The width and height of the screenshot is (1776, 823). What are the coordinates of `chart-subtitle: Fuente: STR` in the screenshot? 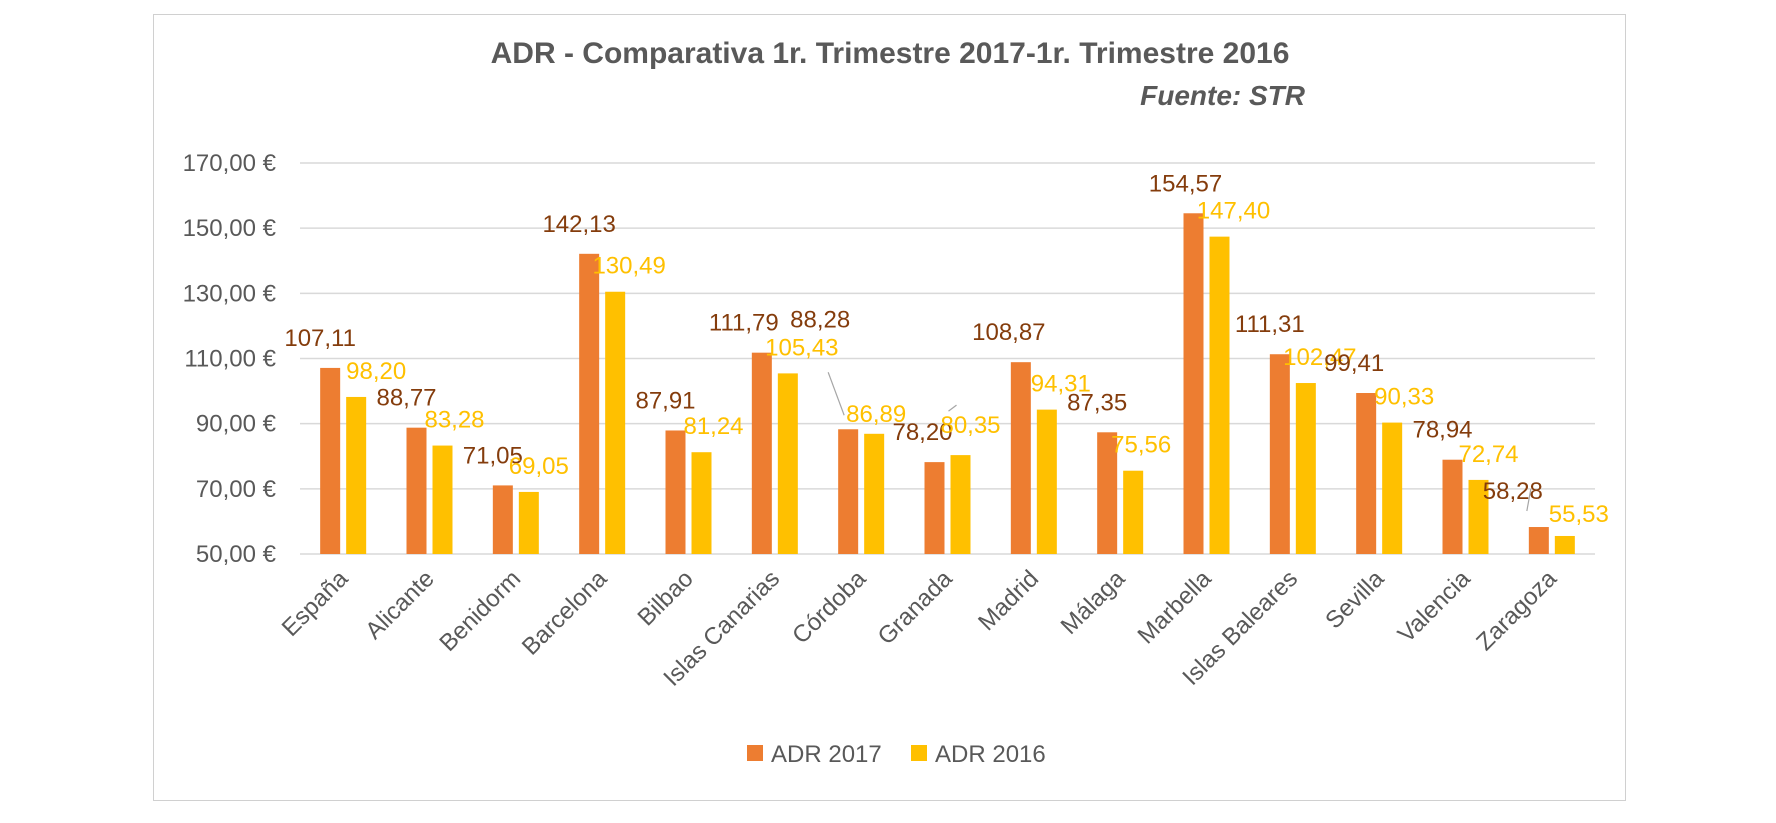 It's located at (1223, 95).